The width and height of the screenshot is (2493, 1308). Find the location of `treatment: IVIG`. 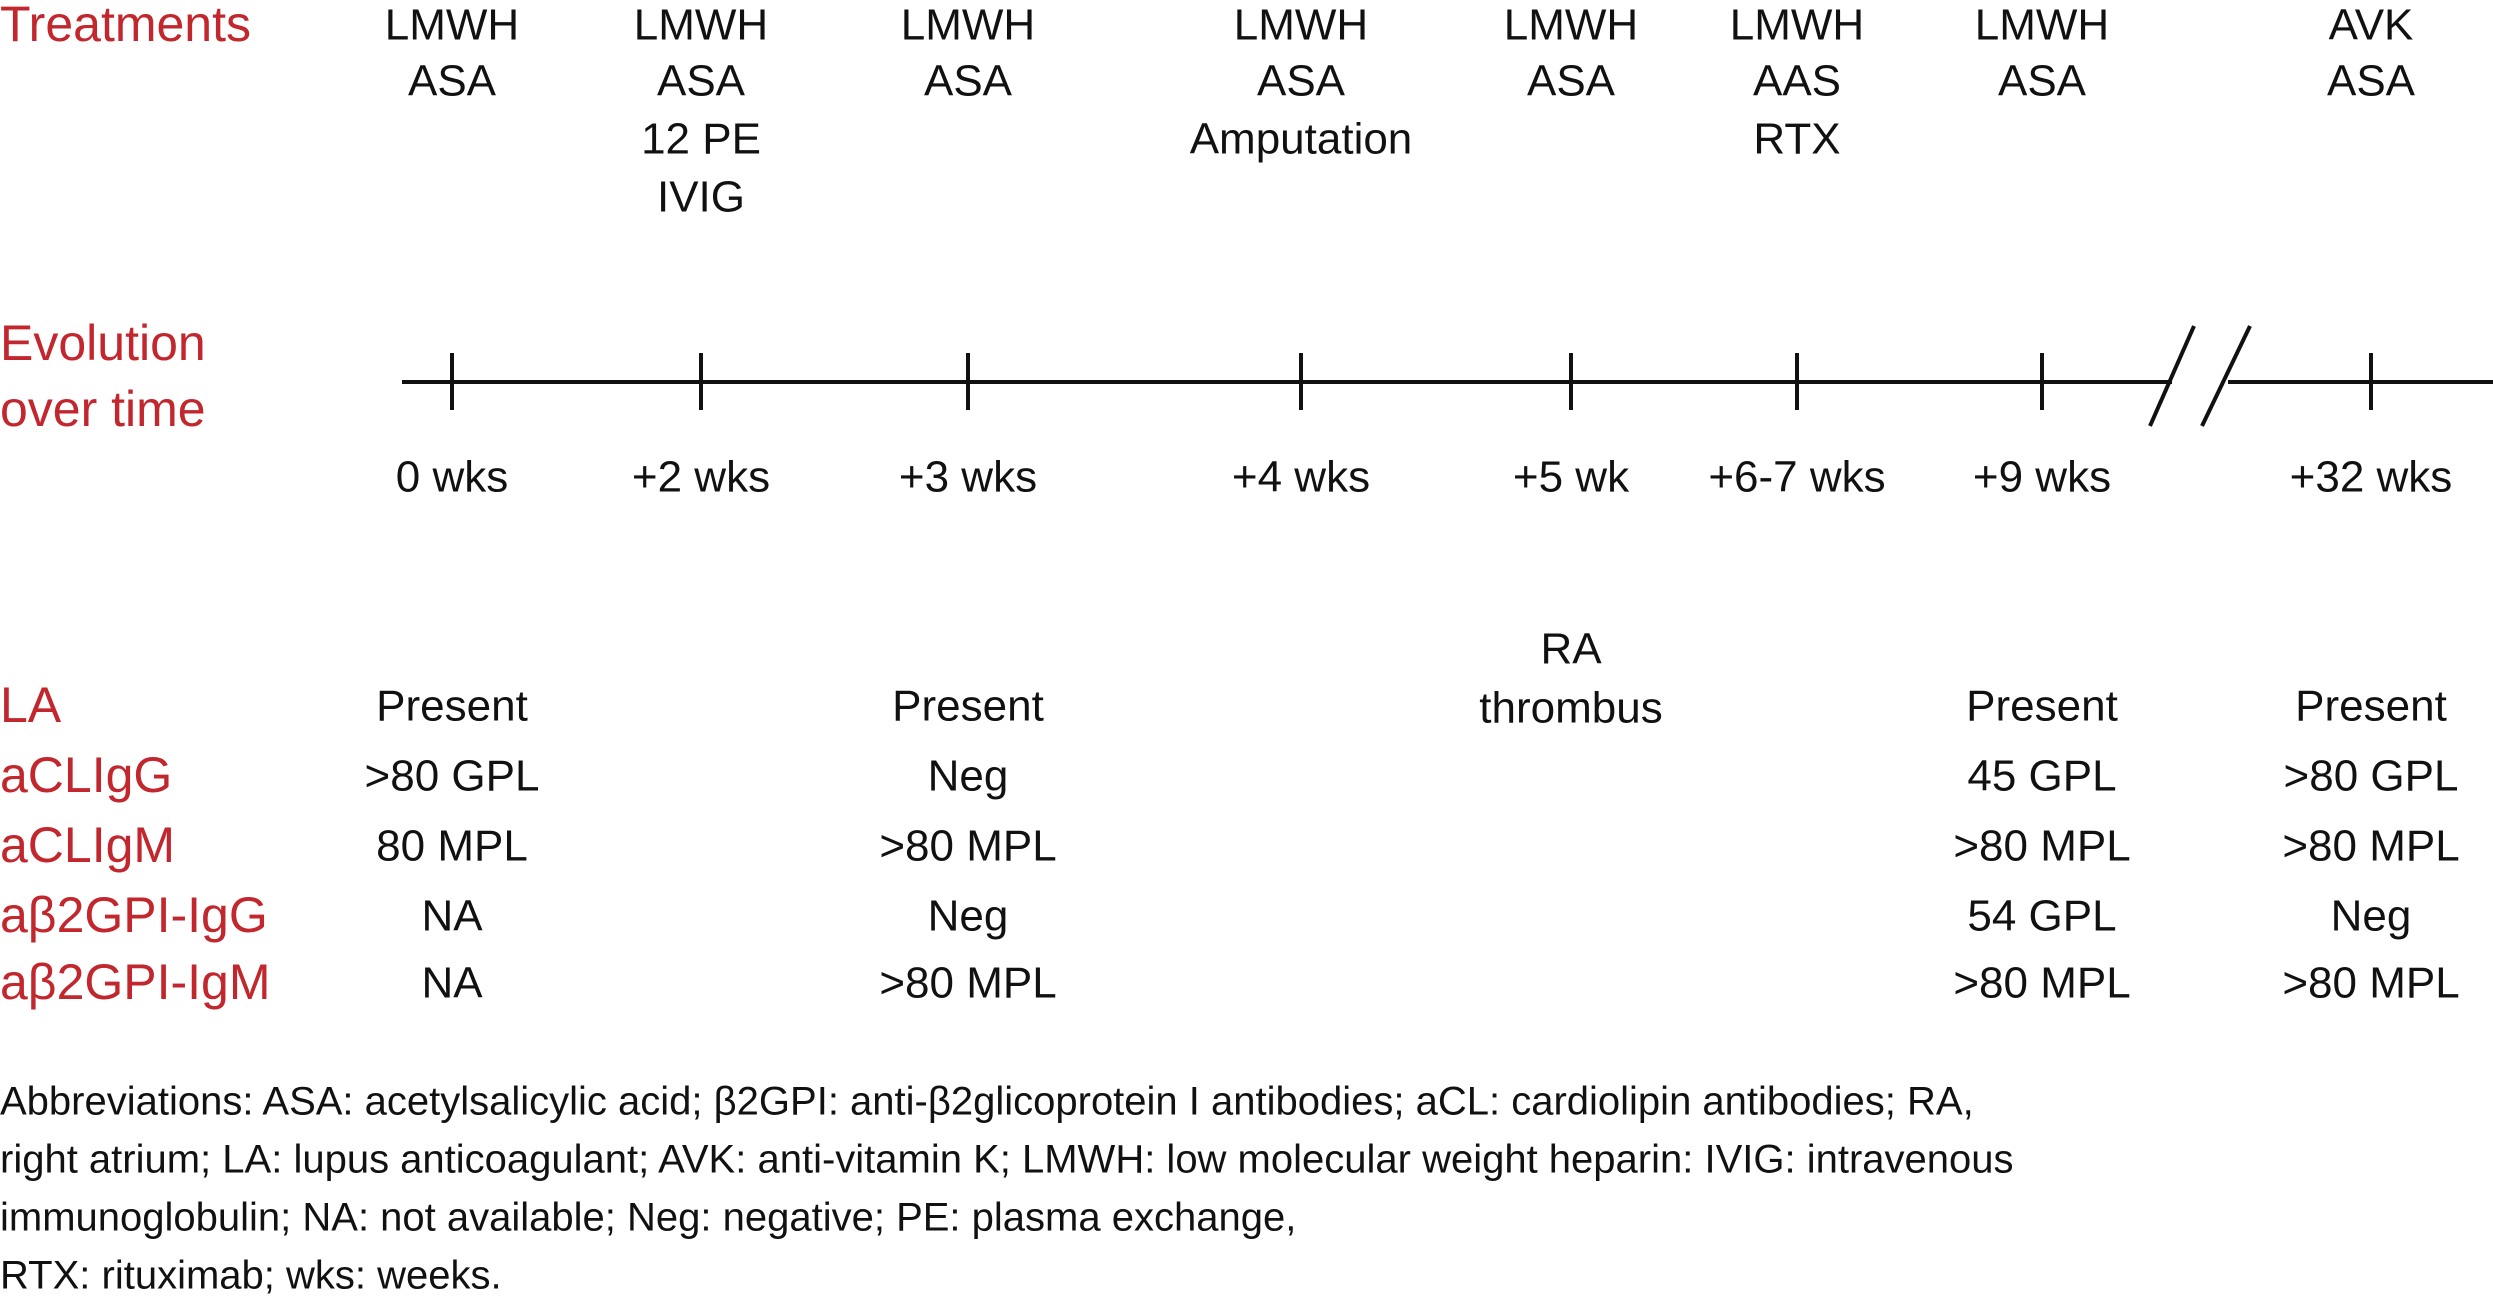

treatment: IVIG is located at coordinates (701, 197).